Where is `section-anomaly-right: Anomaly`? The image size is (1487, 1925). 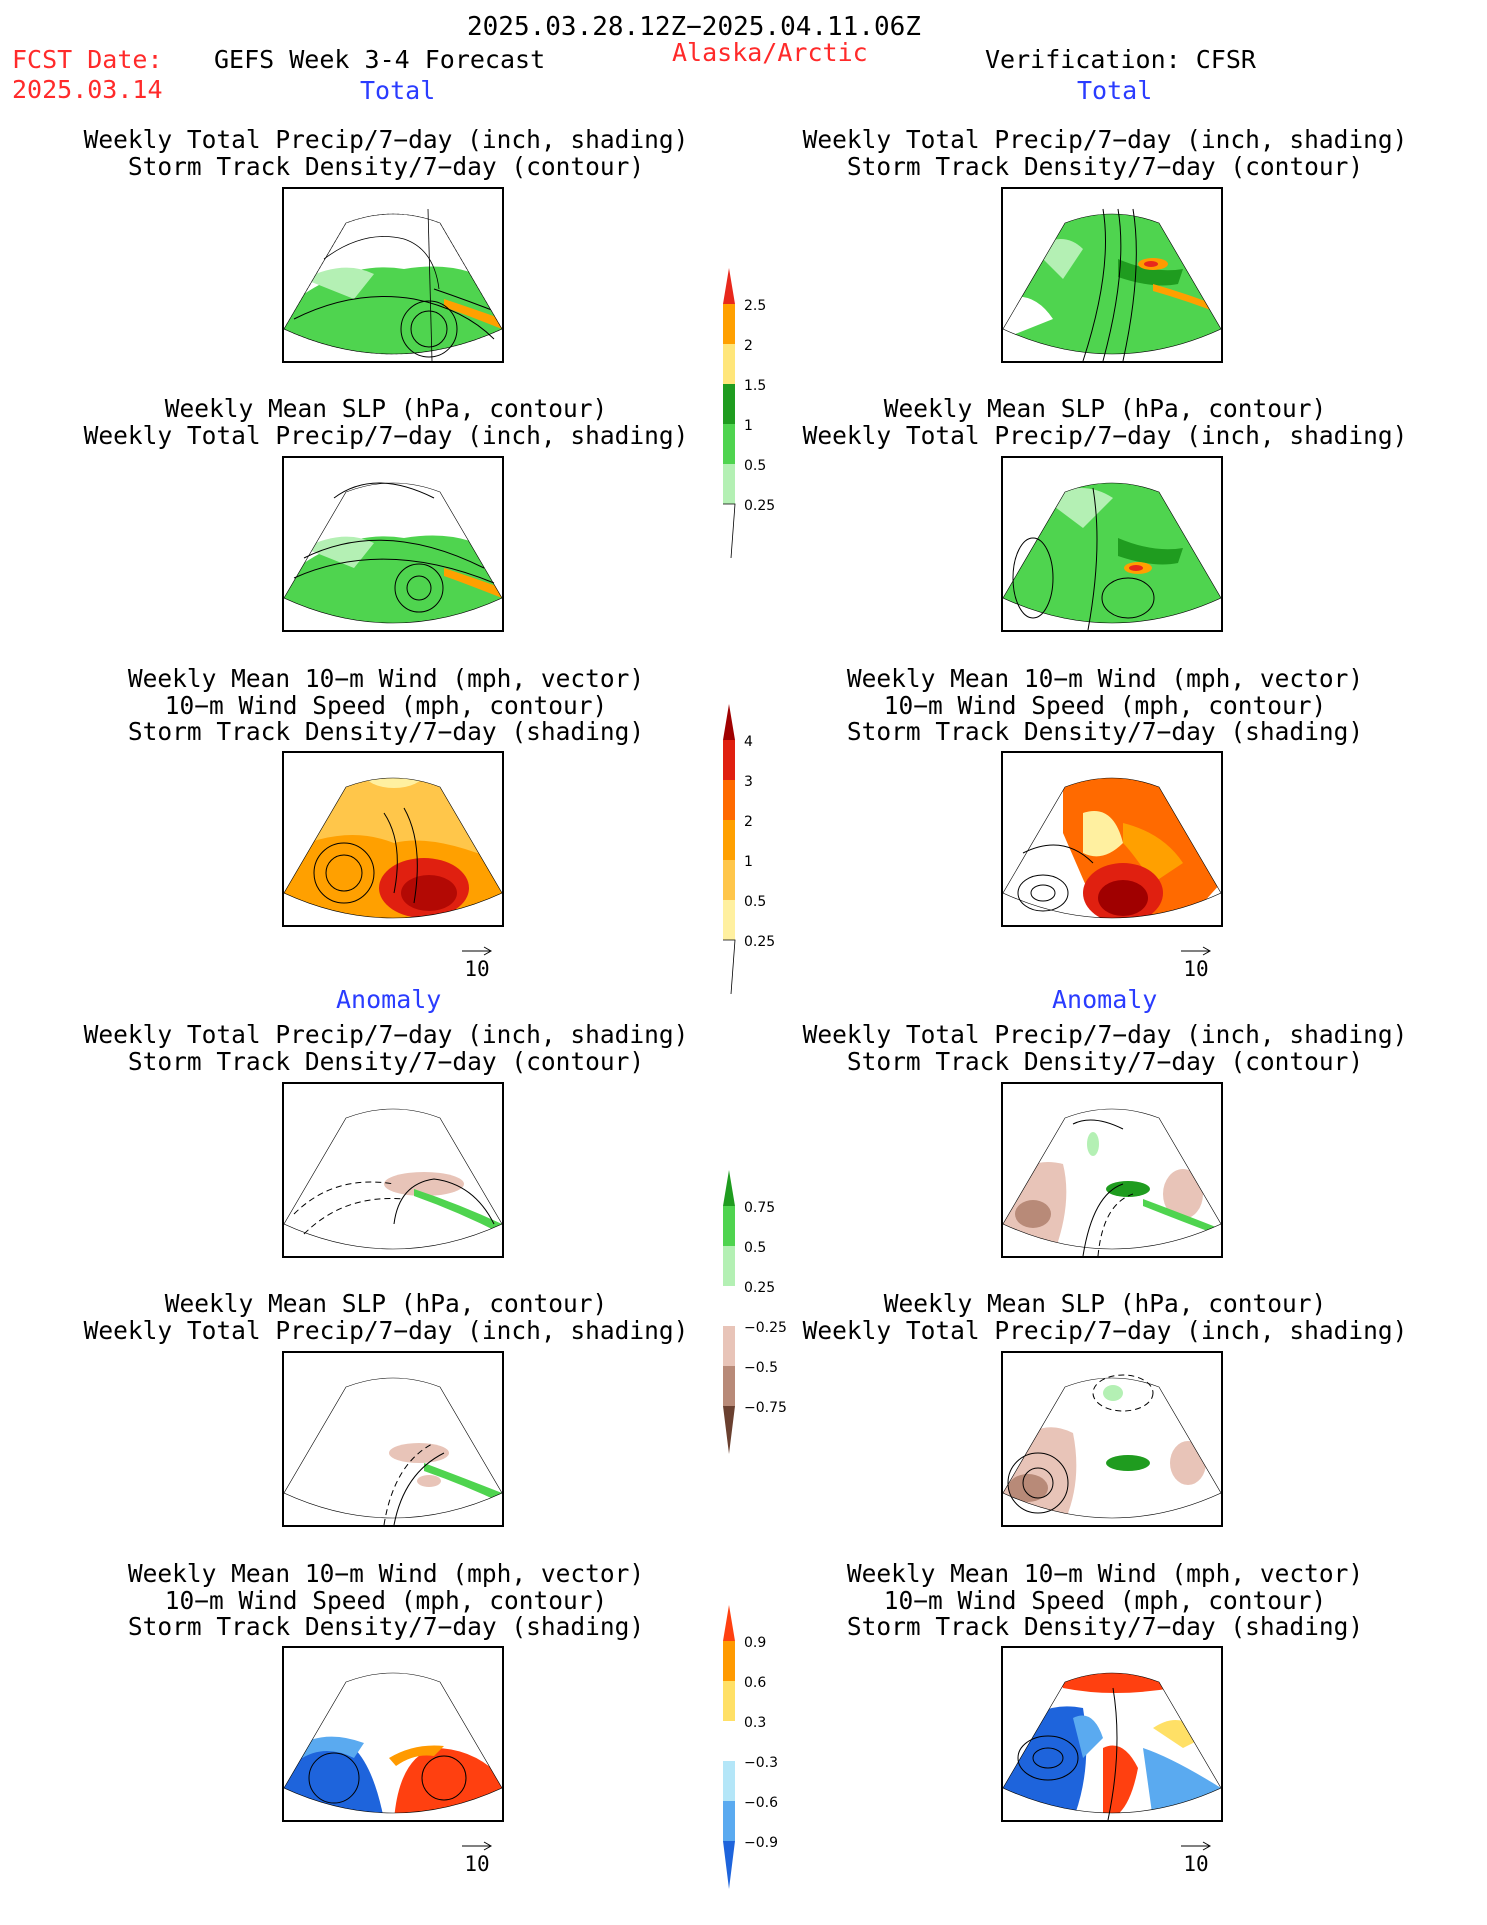
section-anomaly-right: Anomaly is located at coordinates (1105, 999).